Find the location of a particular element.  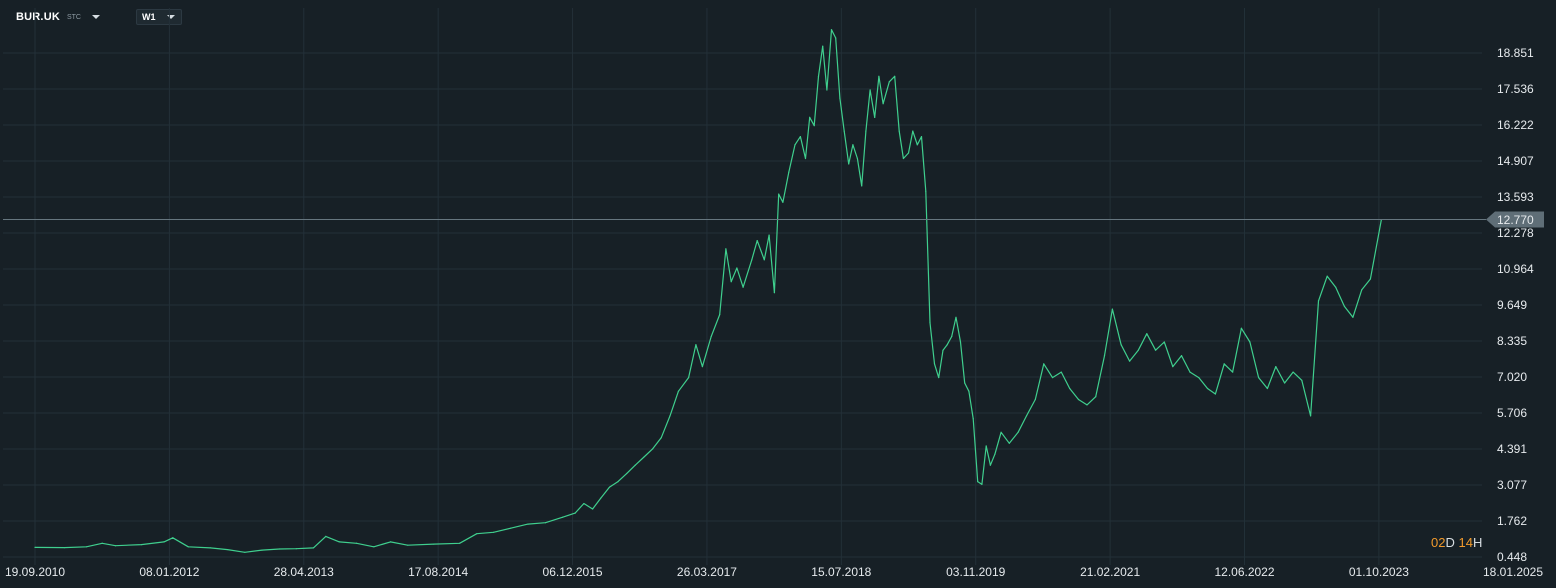

current-price-label: 12.770 is located at coordinates (1515, 220).